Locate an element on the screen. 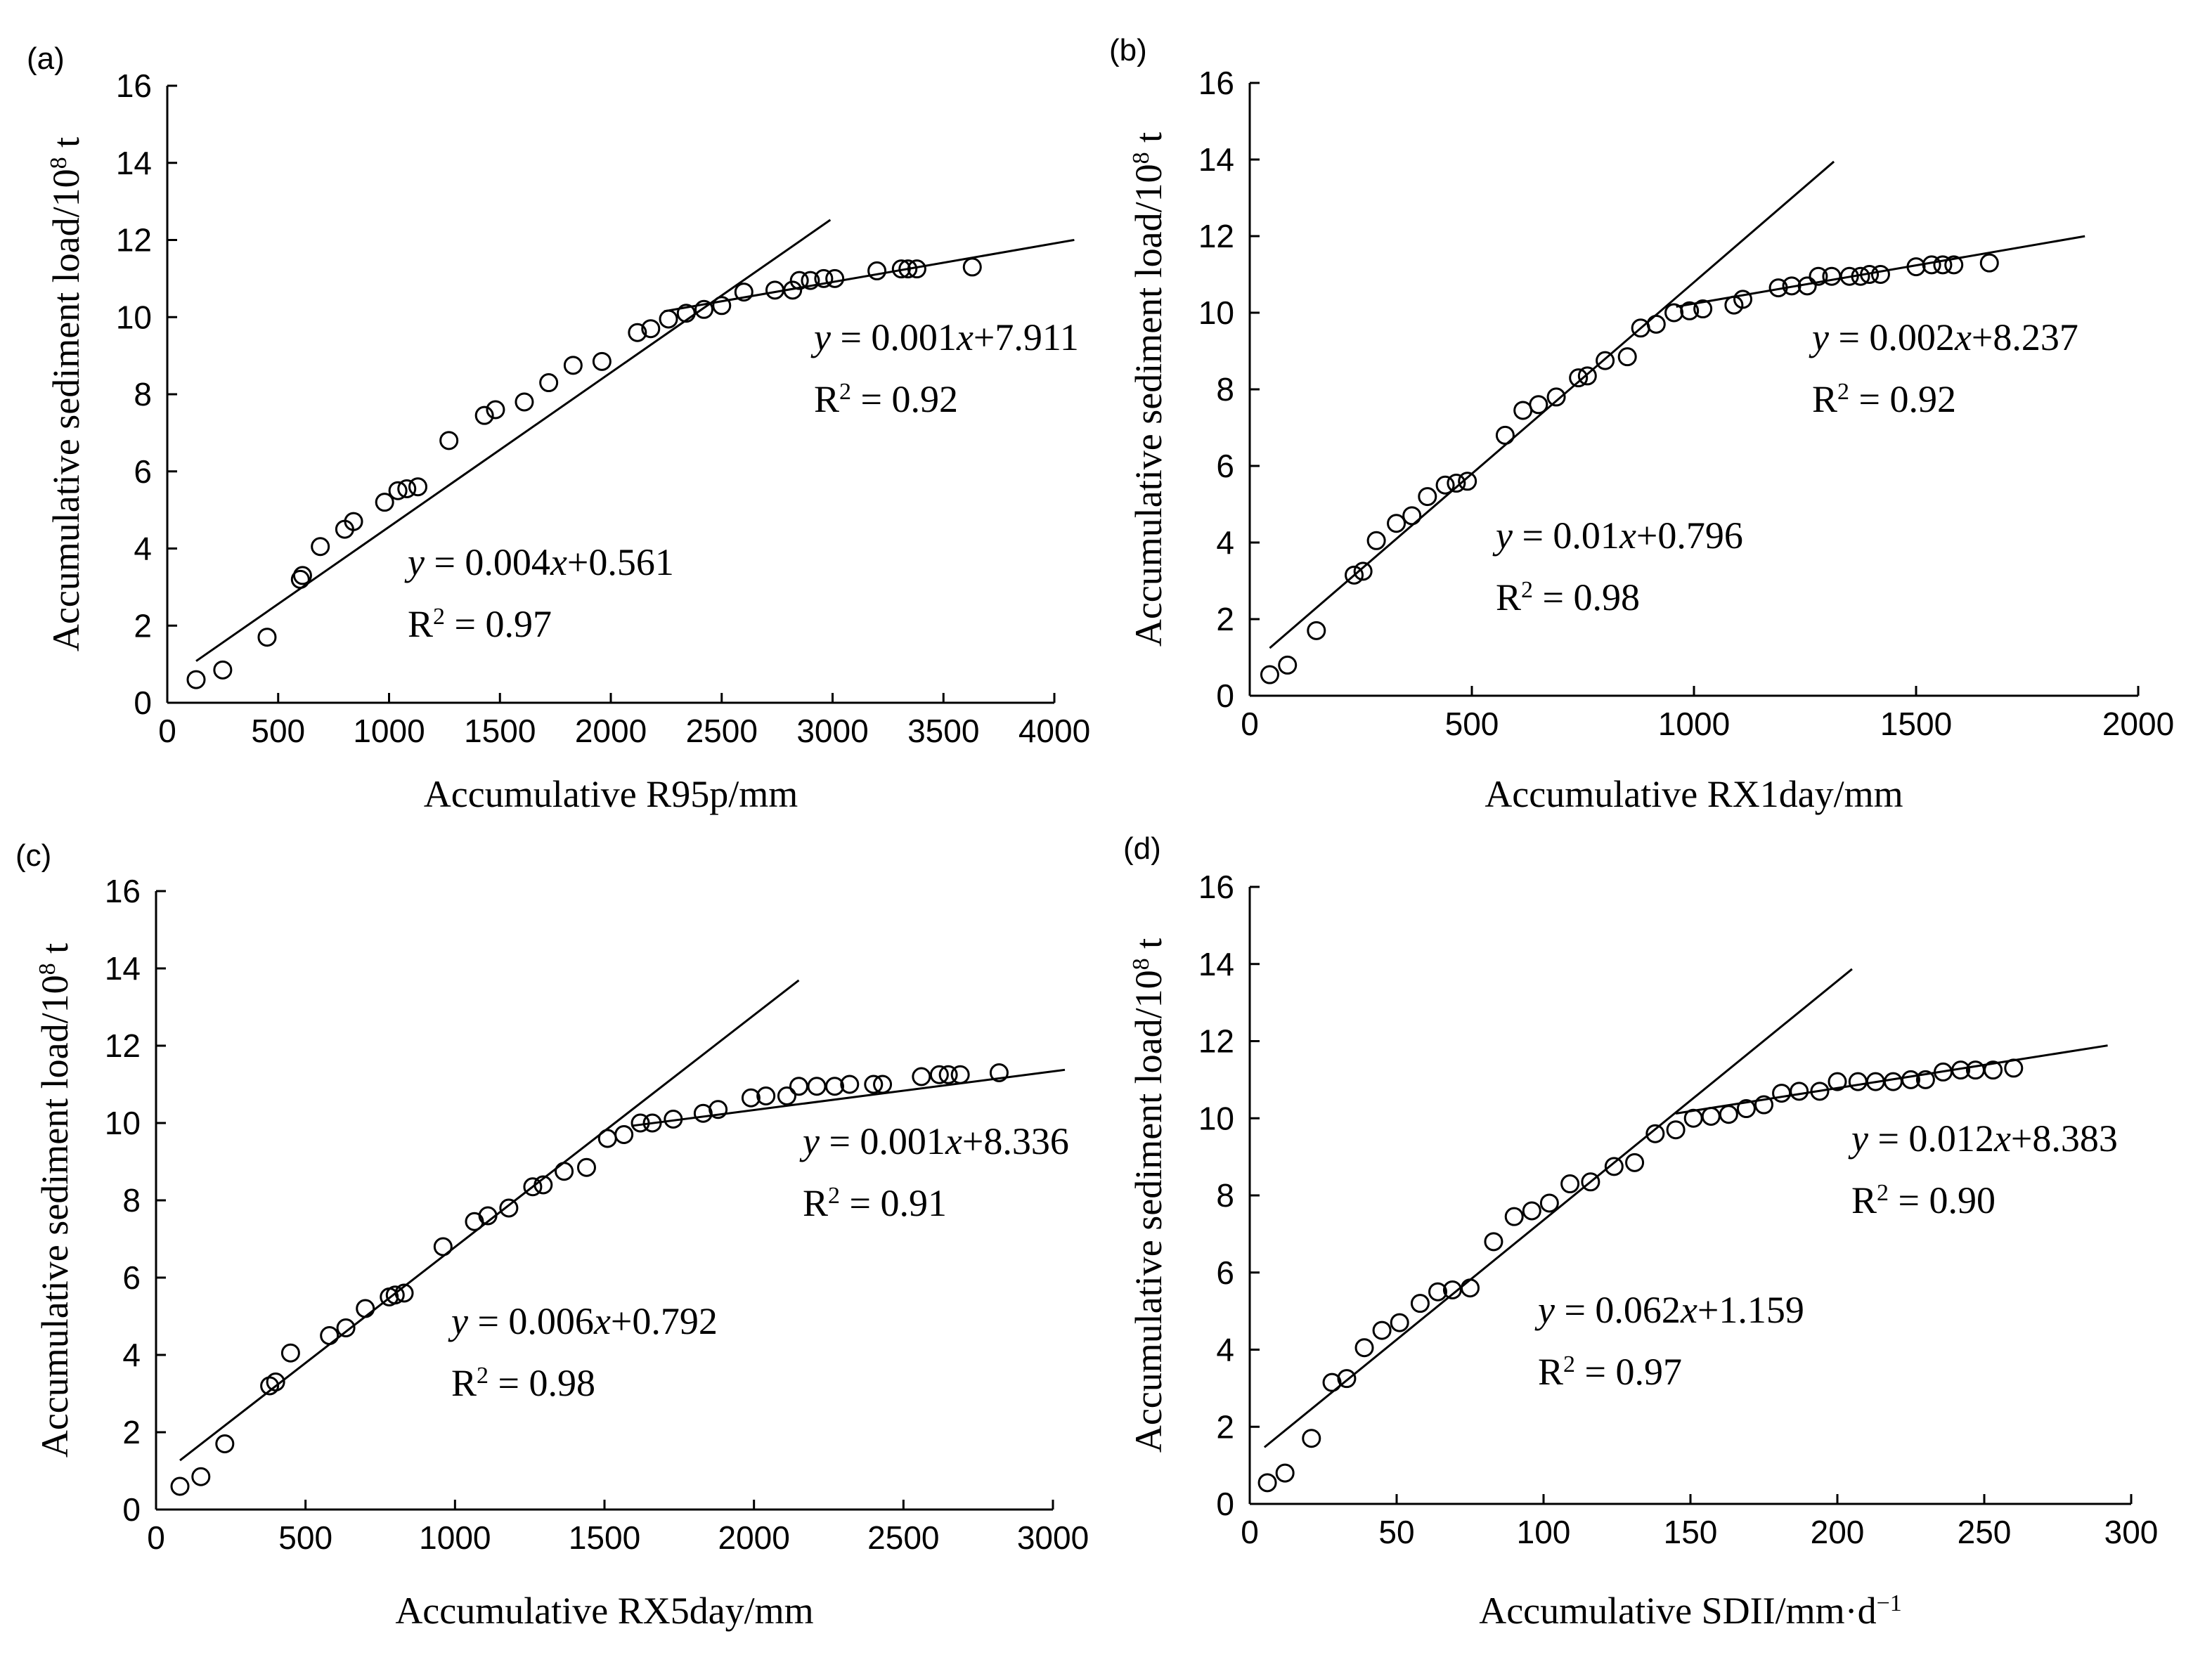 Image resolution: width=2212 pixels, height=1655 pixels. panel-label: (d) is located at coordinates (1142, 848).